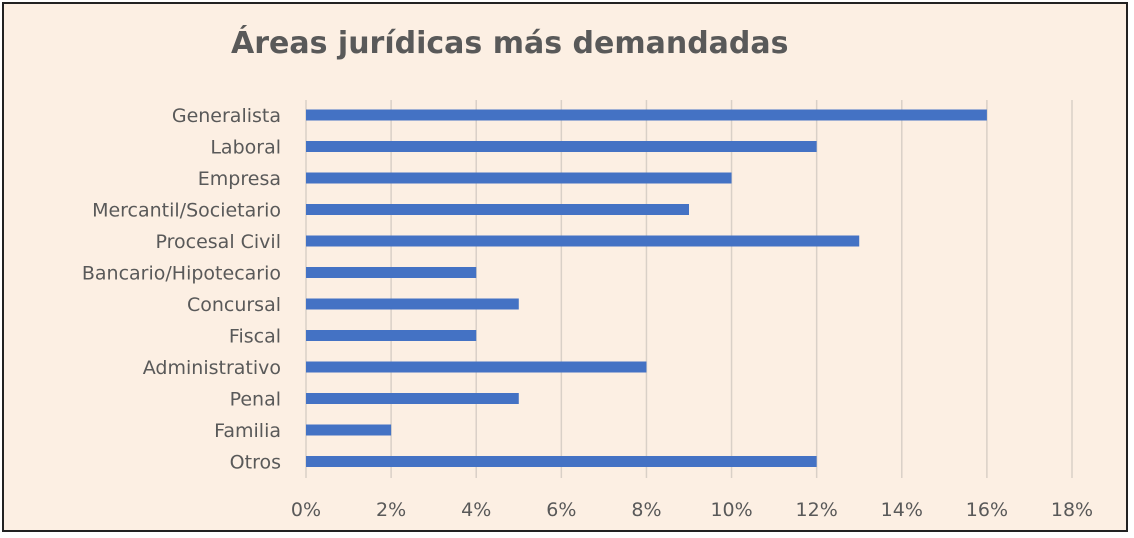 The image size is (1134, 538). I want to click on category-label: Mercantil/Societario, so click(186, 211).